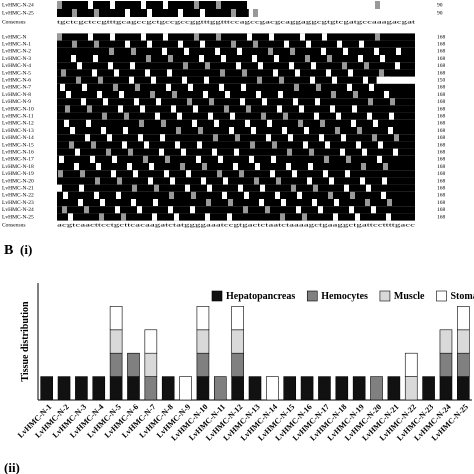 This screenshot has width=474, height=474. Describe the element at coordinates (16, 52) in the screenshot. I see `seq-name: LvHMC-N-2` at that location.